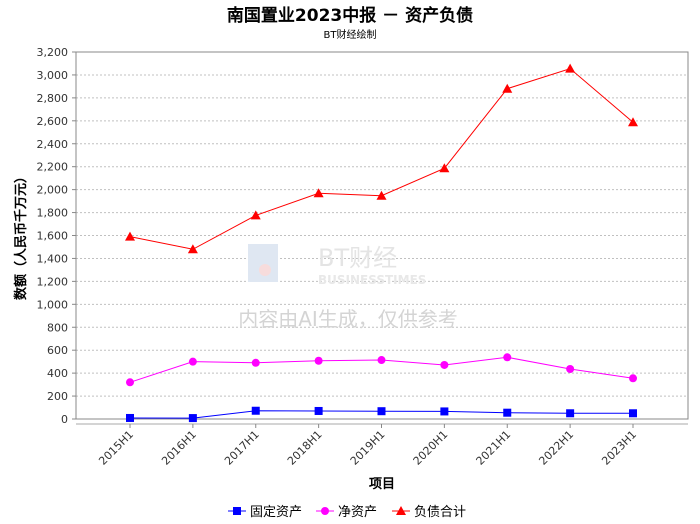  I want to click on y-tick-label: 2,000, so click(53, 190).